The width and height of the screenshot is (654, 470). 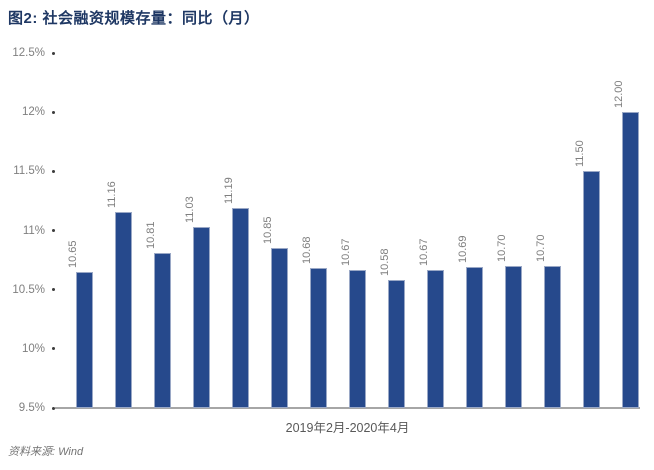 What do you see at coordinates (306, 250) in the screenshot?
I see `bar-value-label: 10.68` at bounding box center [306, 250].